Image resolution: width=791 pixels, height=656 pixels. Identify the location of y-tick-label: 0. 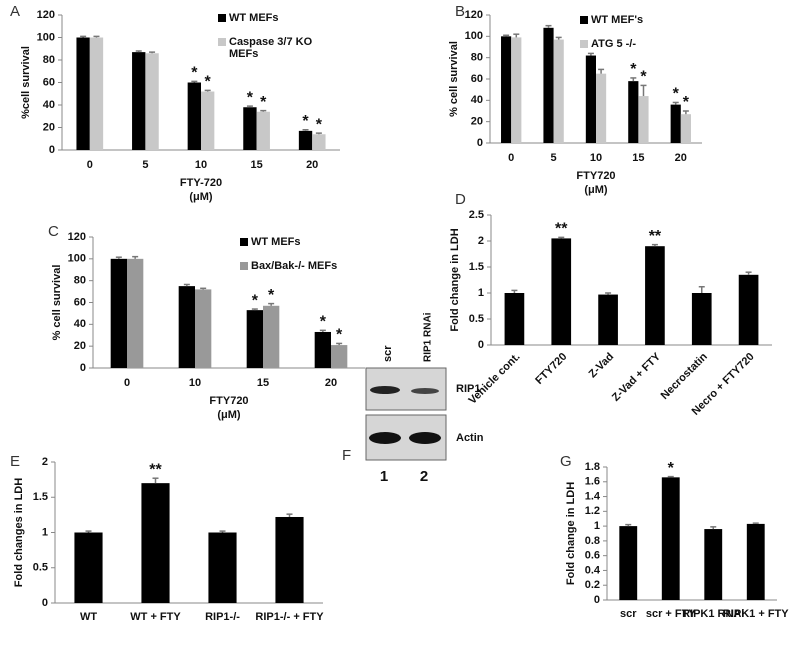
(481, 345).